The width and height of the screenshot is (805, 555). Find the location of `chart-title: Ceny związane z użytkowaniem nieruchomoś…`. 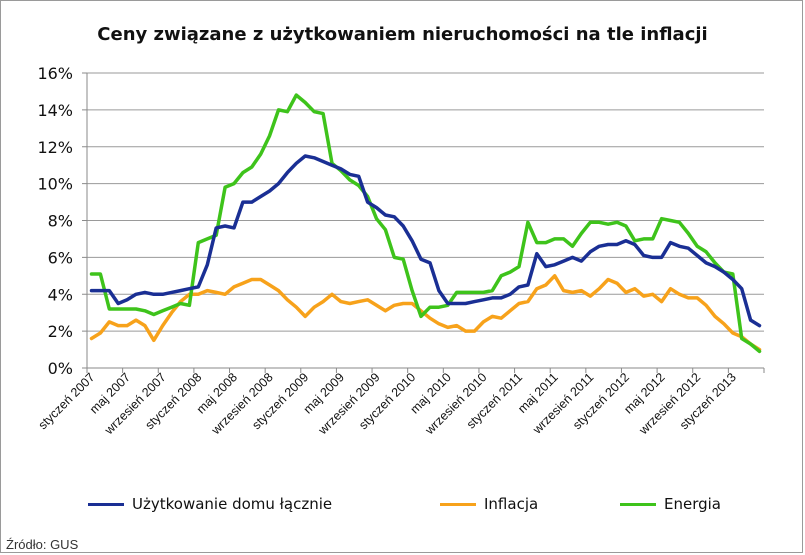

chart-title: Ceny związane z użytkowaniem nieruchomoś… is located at coordinates (402, 34).